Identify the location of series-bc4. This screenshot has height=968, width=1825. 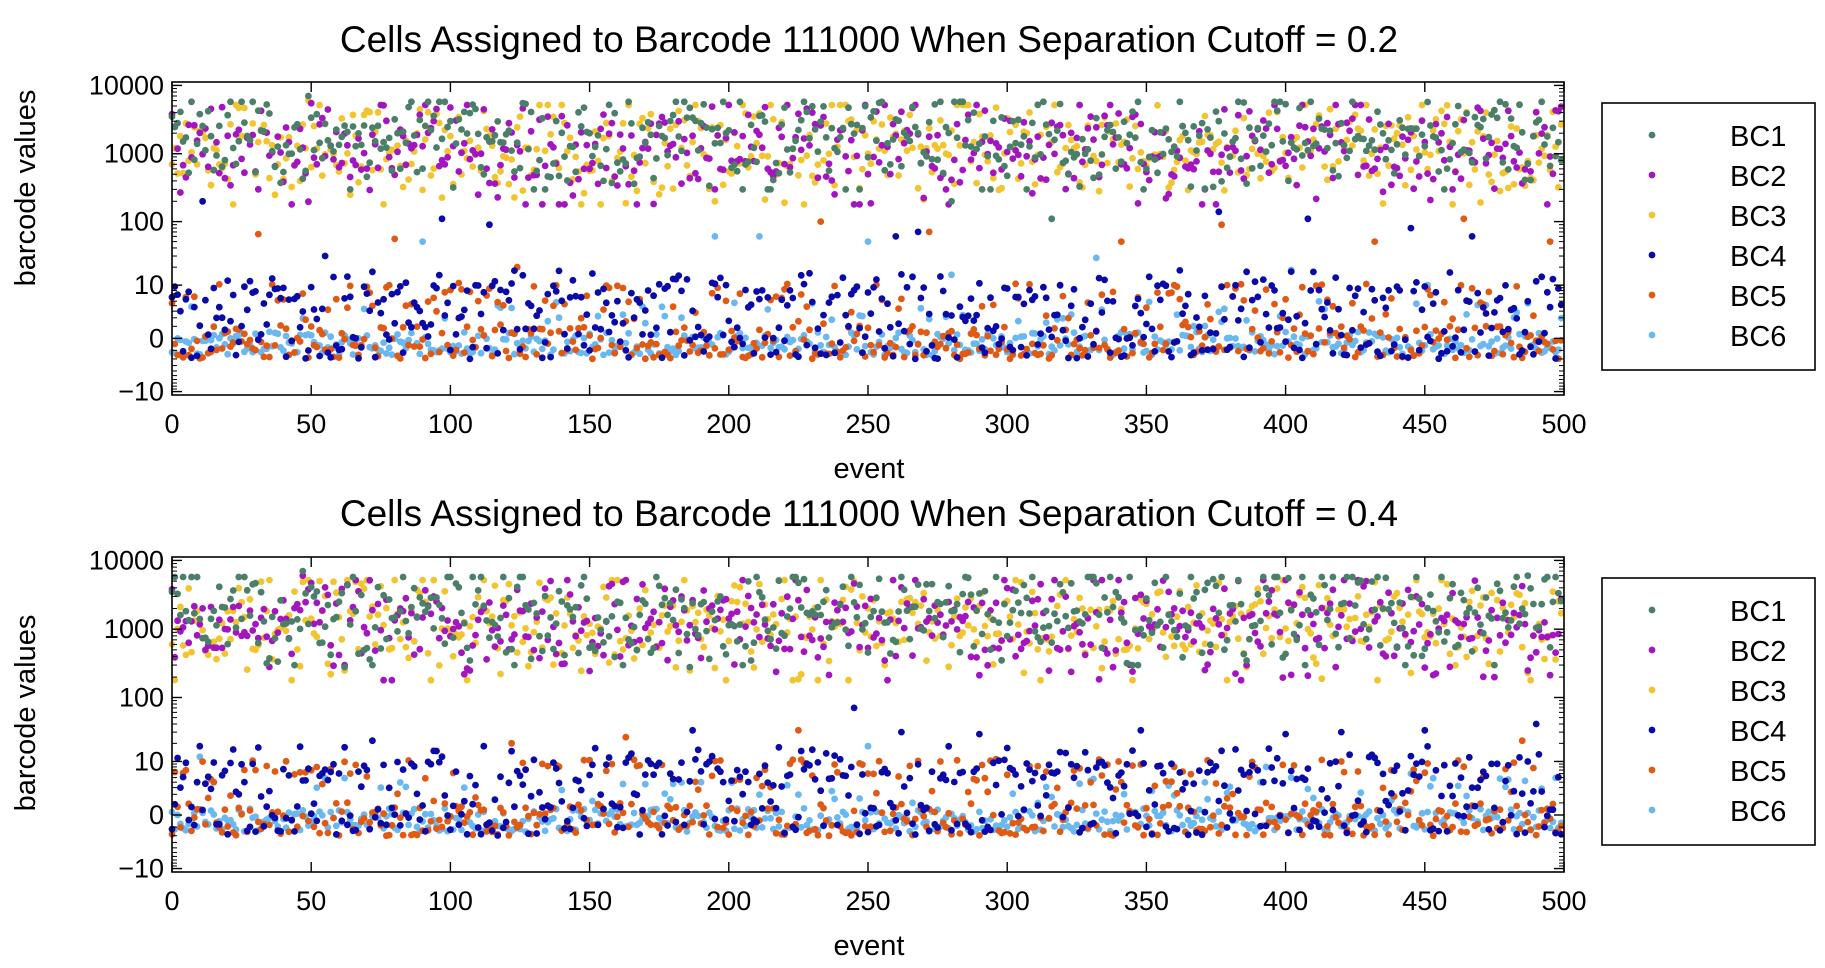
(866, 771).